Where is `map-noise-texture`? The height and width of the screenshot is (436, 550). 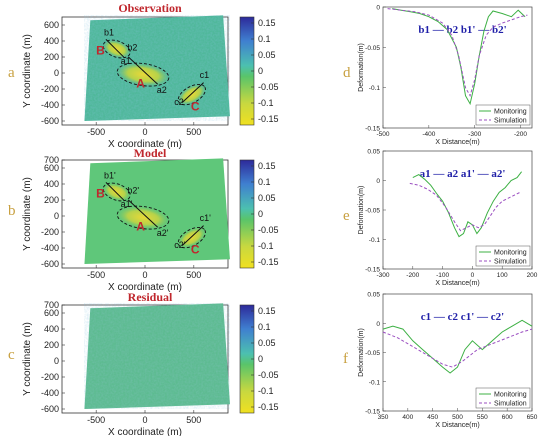
map-noise-texture is located at coordinates (157, 356).